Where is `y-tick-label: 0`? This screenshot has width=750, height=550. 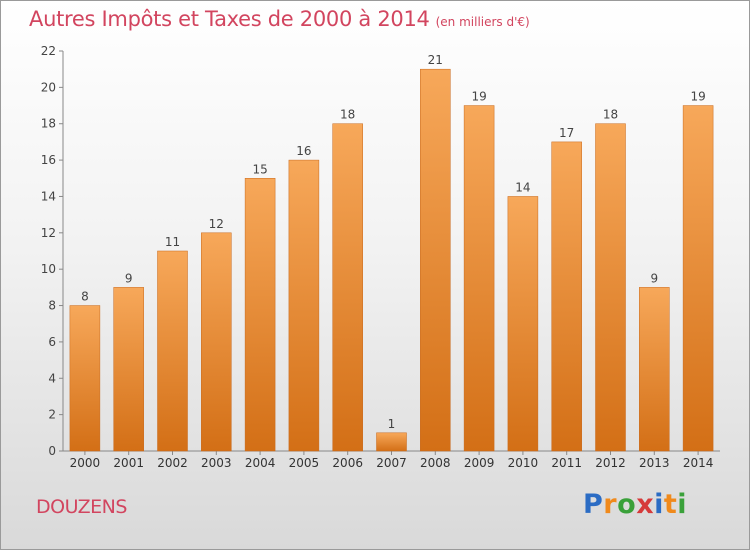
y-tick-label: 0 is located at coordinates (52, 451).